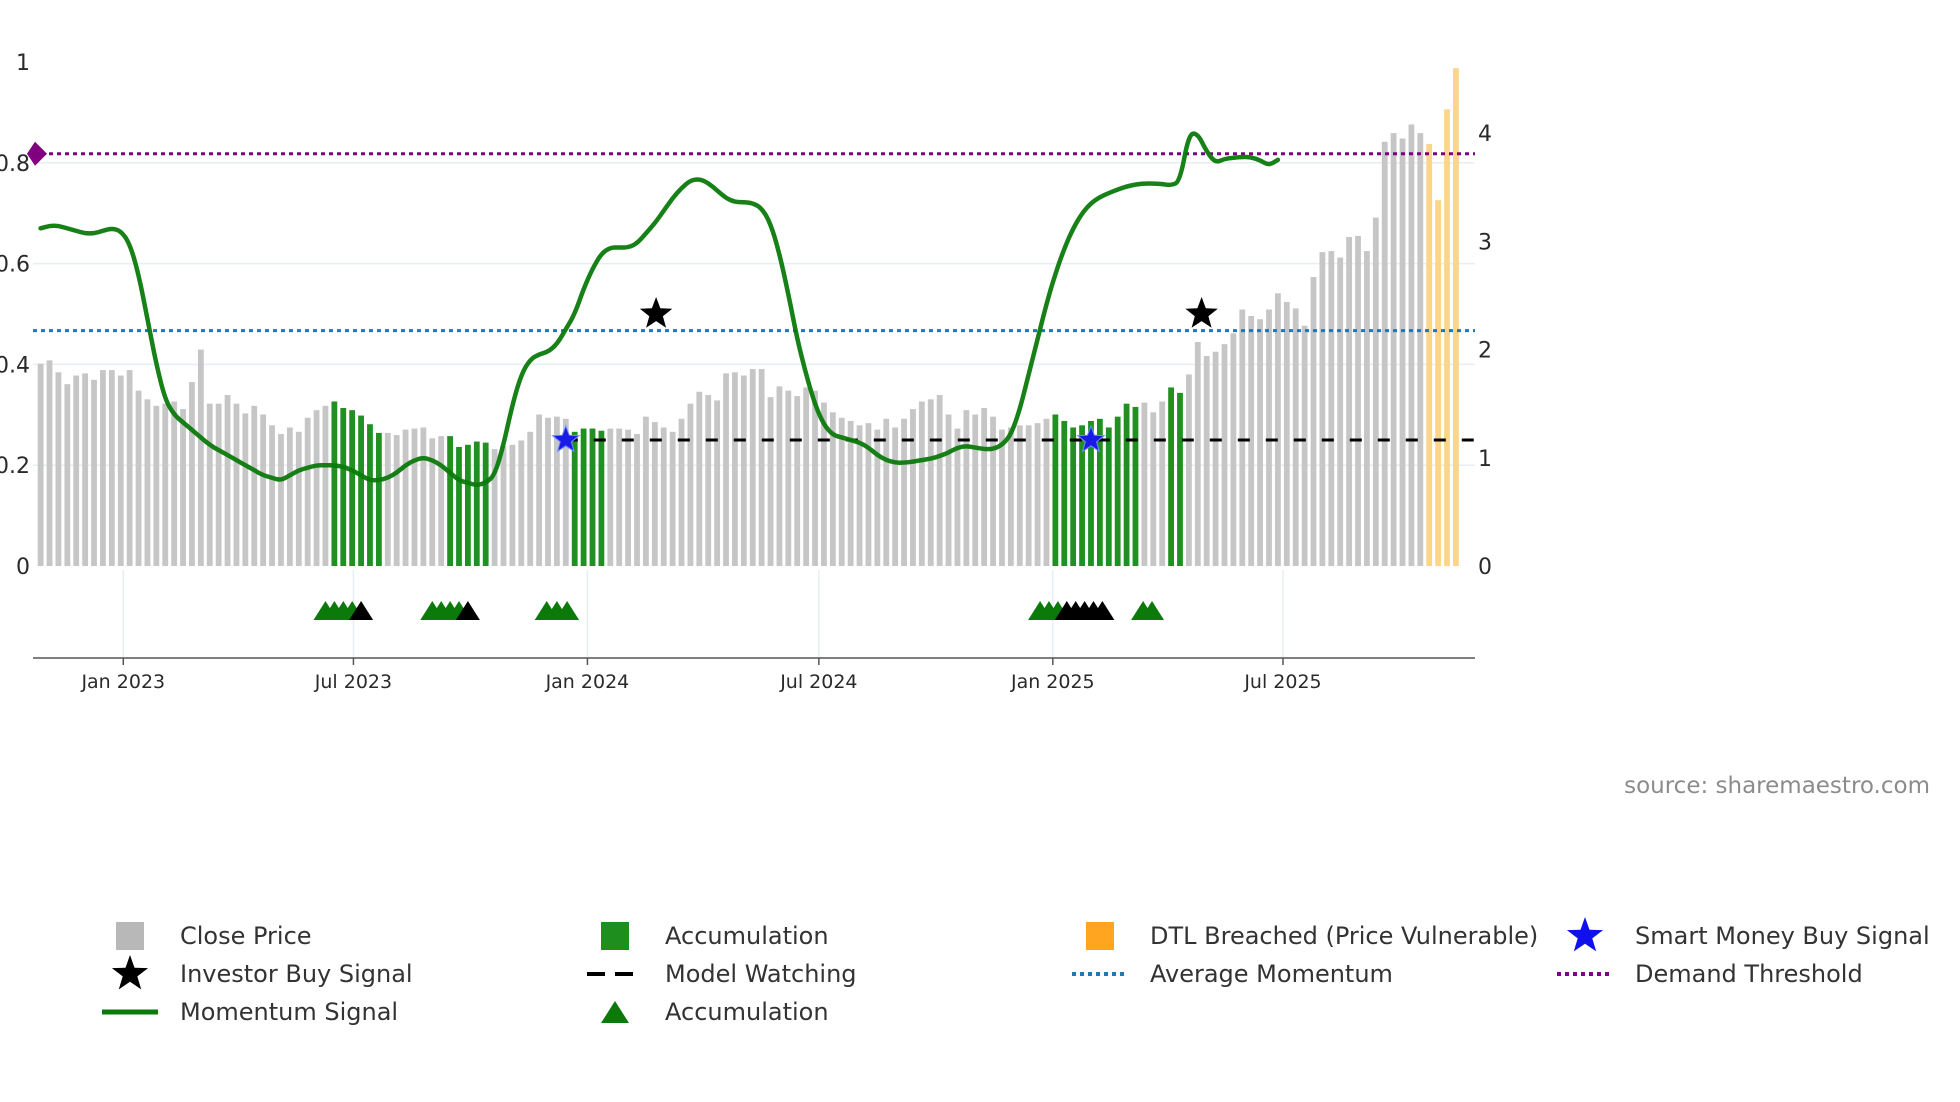  I want to click on date-tick-label: Jan 2023, so click(122, 682).